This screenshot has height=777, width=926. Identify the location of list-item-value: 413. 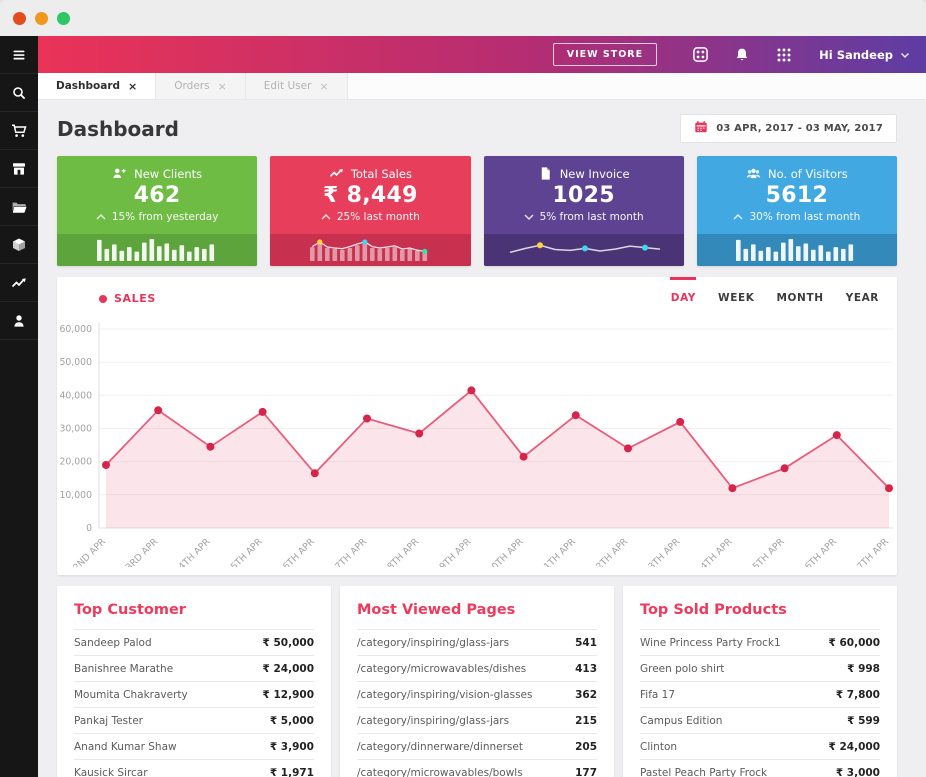
(586, 668).